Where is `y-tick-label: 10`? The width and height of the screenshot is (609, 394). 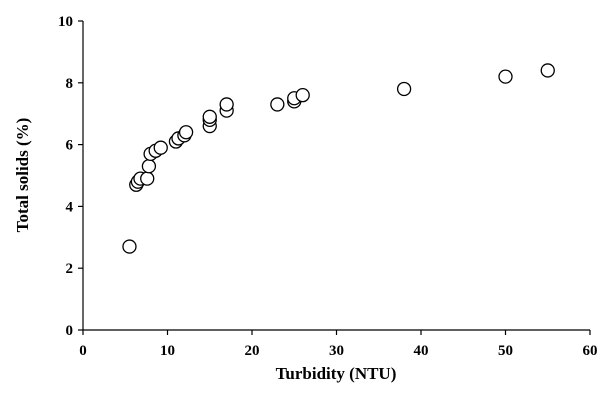 y-tick-label: 10 is located at coordinates (65, 22).